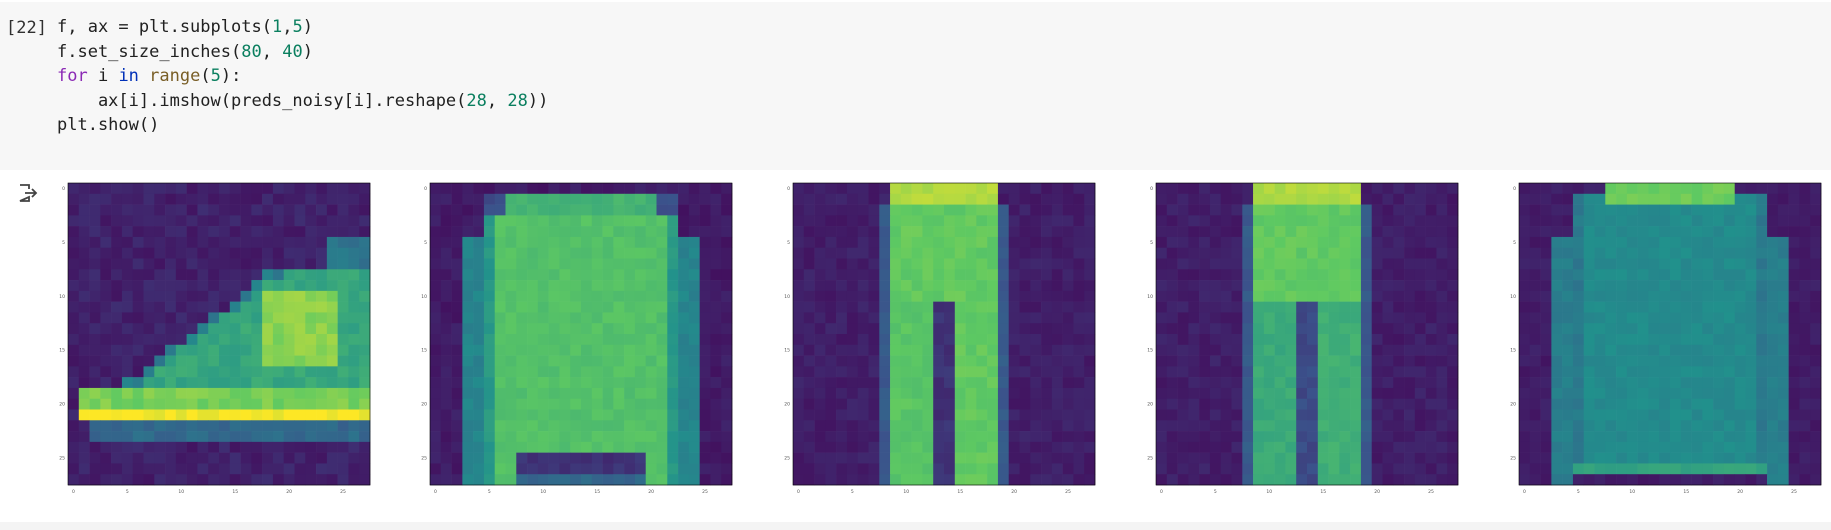 The width and height of the screenshot is (1831, 530). Describe the element at coordinates (28, 193) in the screenshot. I see `output-redirect-icon` at that location.